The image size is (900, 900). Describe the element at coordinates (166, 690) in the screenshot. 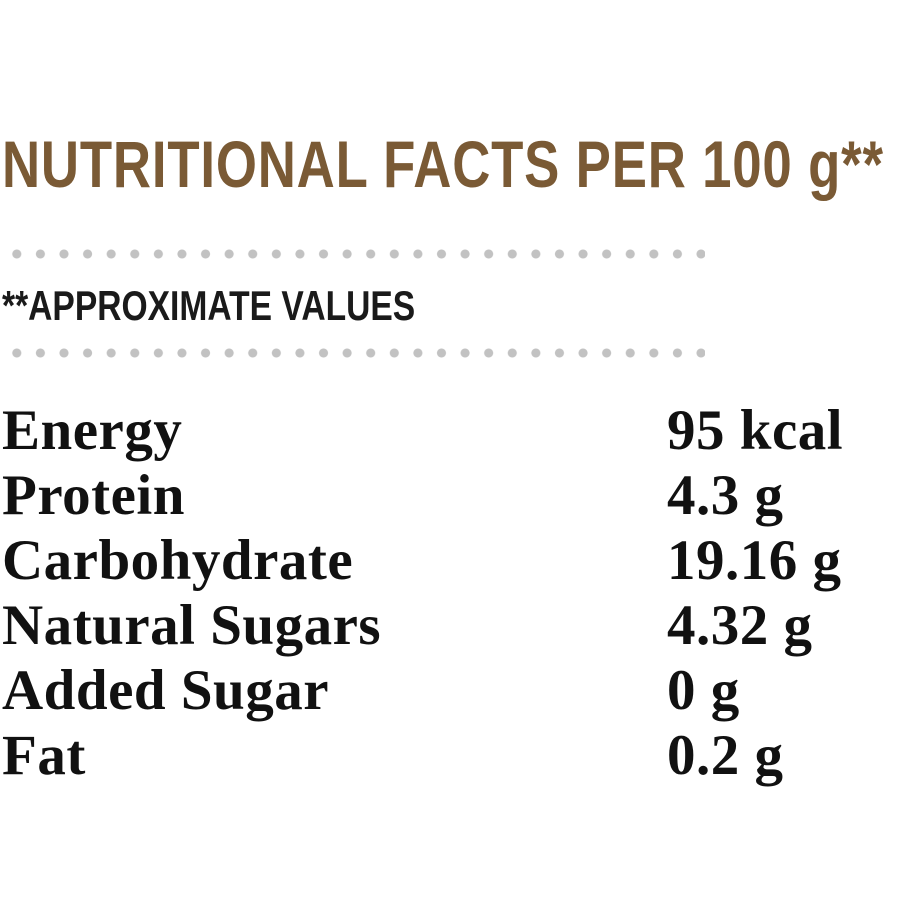

I see `nutrient-label: Added Sugar` at that location.